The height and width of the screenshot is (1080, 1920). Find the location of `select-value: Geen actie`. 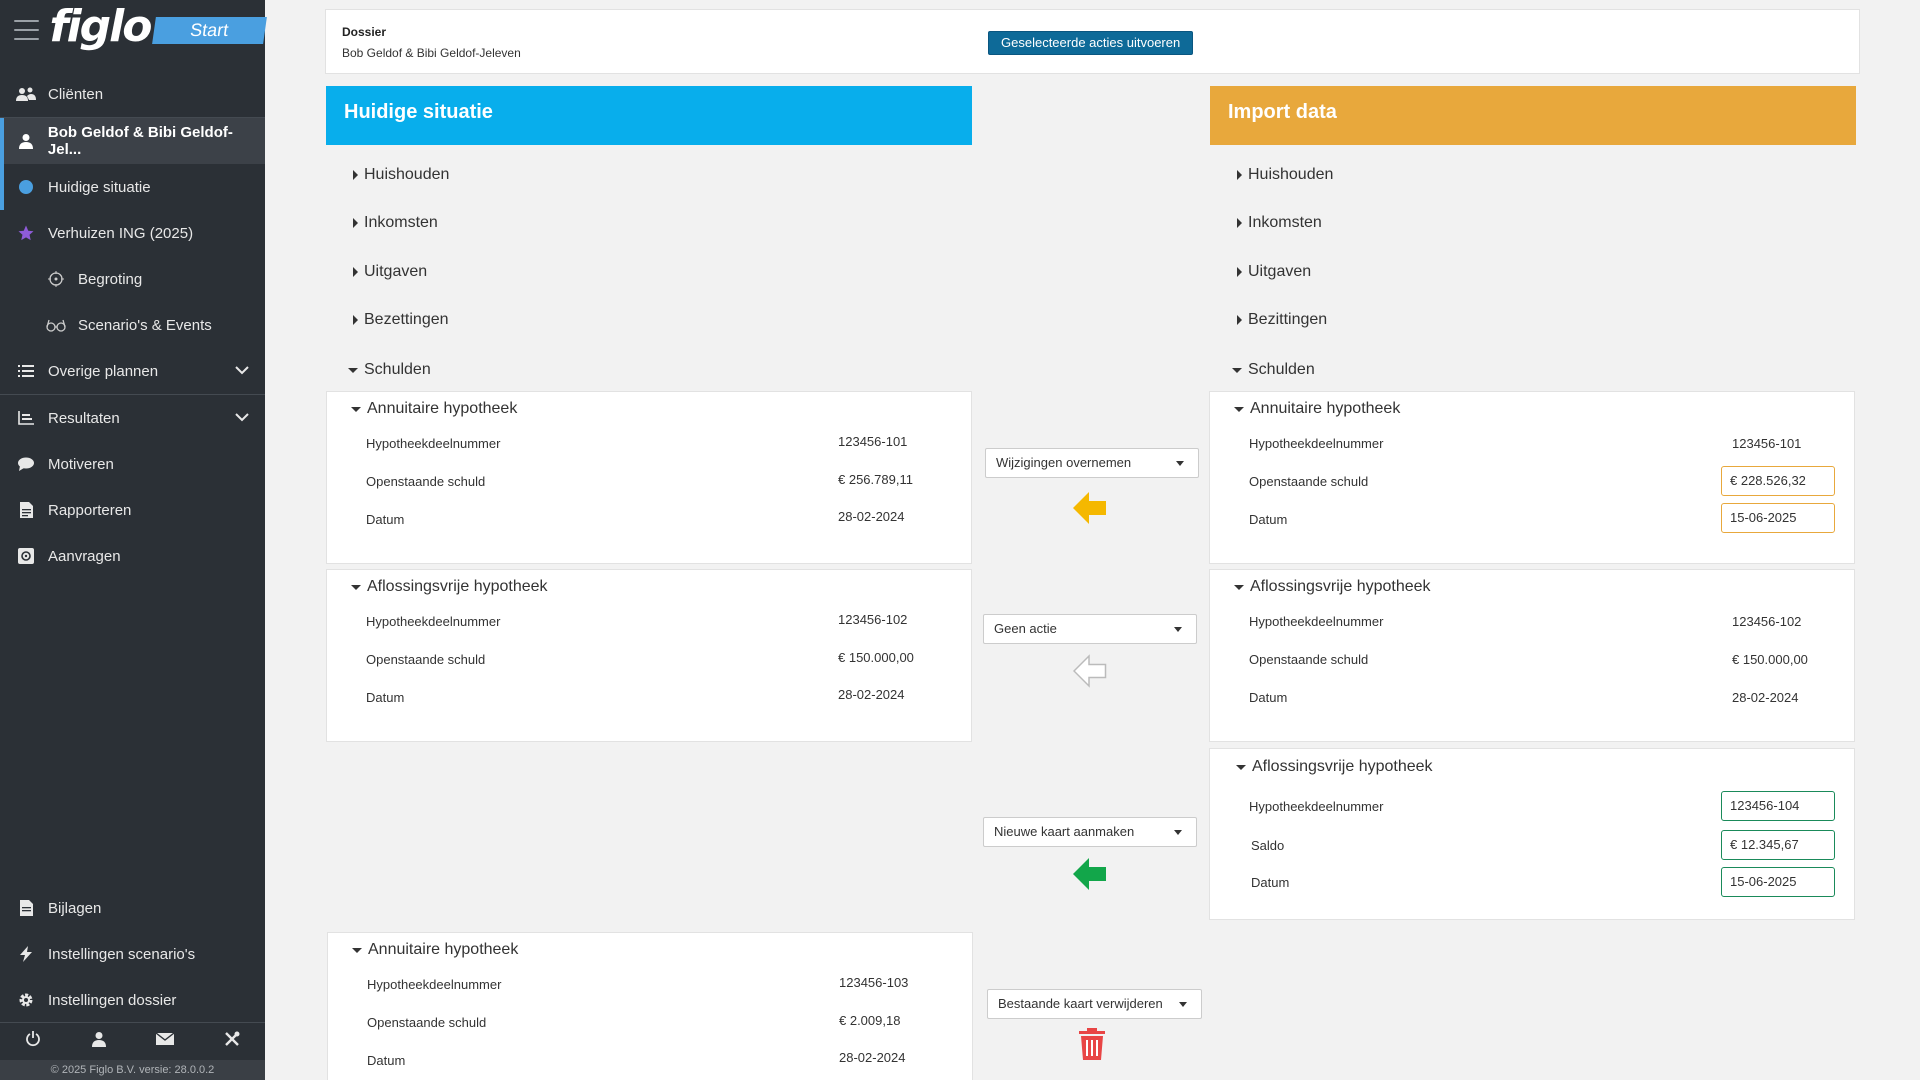

select-value: Geen actie is located at coordinates (1025, 628).